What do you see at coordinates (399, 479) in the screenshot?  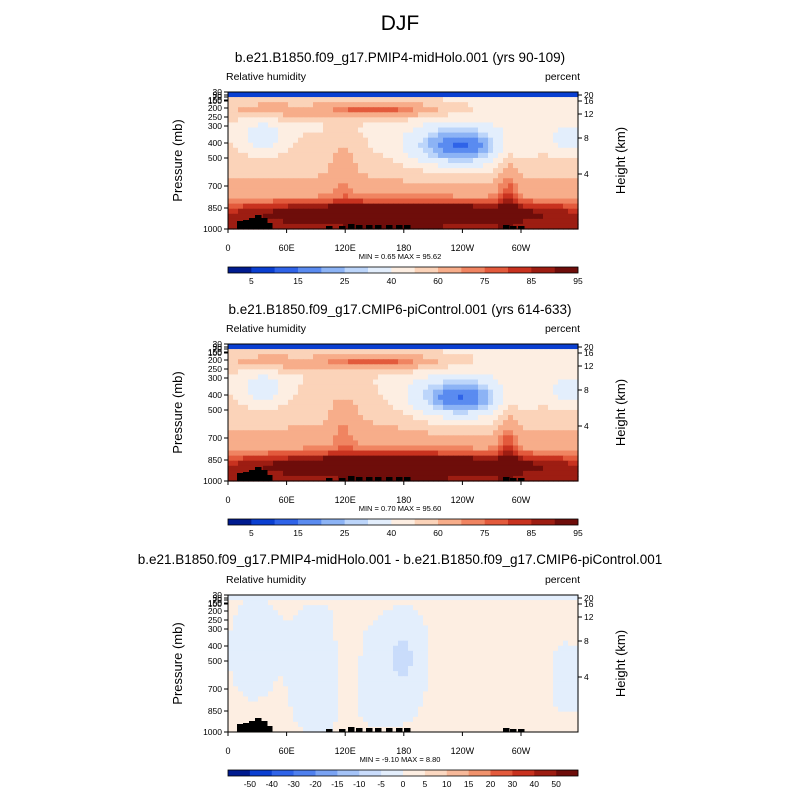 I see `terrain-block` at bounding box center [399, 479].